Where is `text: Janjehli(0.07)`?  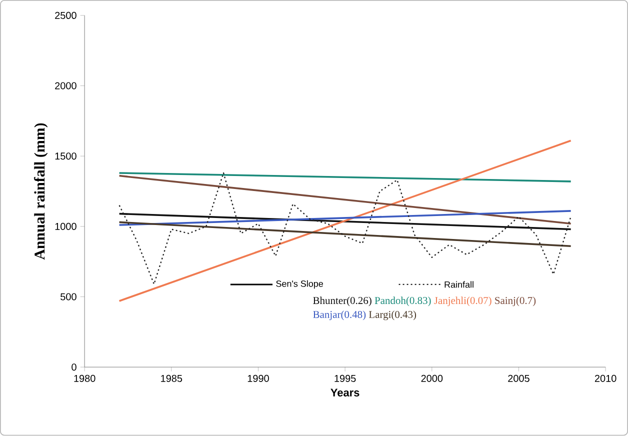 text: Janjehli(0.07) is located at coordinates (463, 301).